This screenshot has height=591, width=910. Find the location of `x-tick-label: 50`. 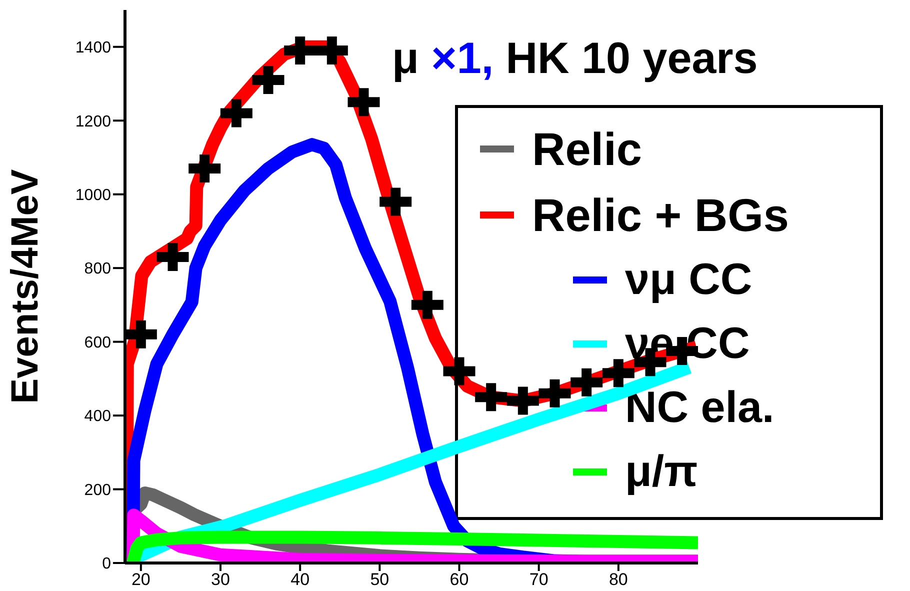

x-tick-label: 50 is located at coordinates (380, 580).